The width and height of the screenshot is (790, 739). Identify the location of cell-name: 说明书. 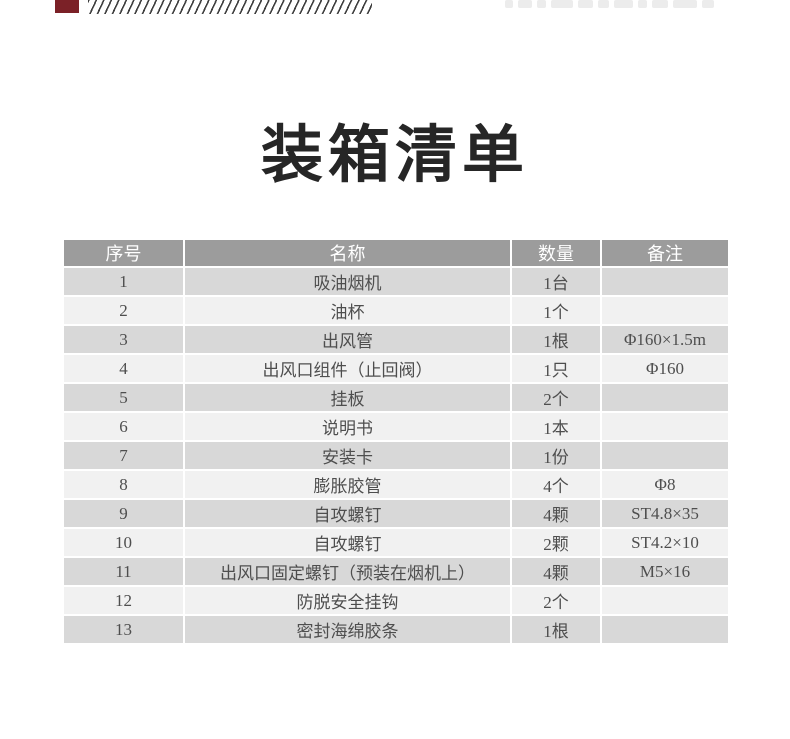
(347, 426).